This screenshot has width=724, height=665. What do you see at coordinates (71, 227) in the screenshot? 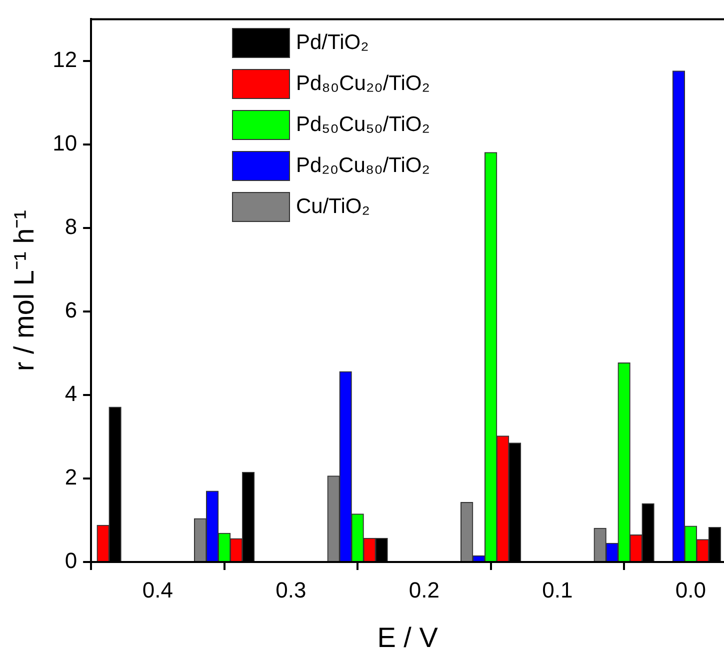
I see `y-tick-label: 8` at bounding box center [71, 227].